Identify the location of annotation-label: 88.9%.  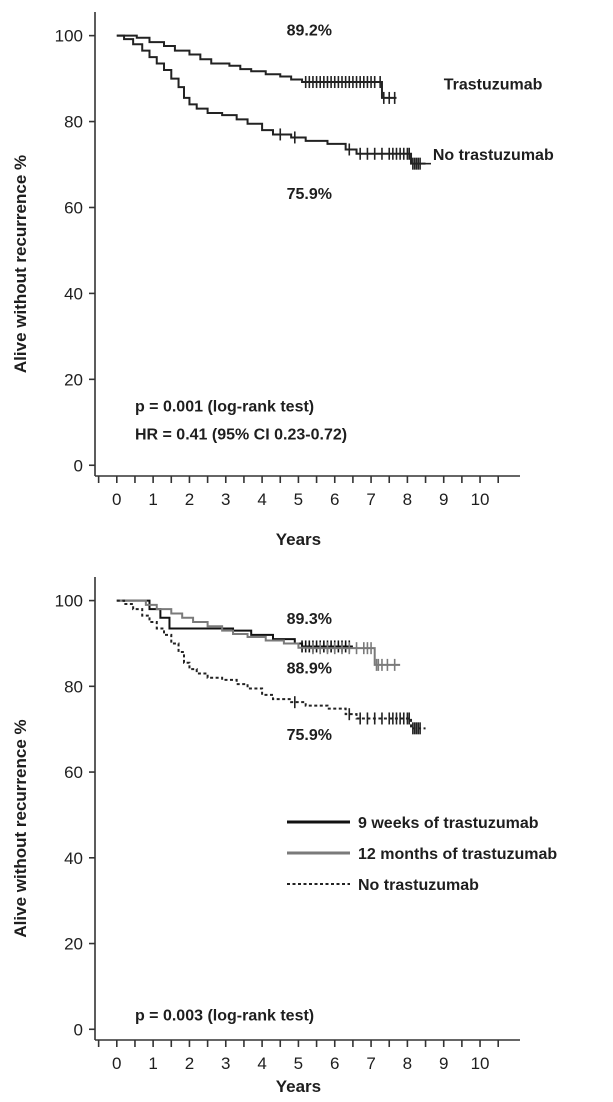
(309, 668).